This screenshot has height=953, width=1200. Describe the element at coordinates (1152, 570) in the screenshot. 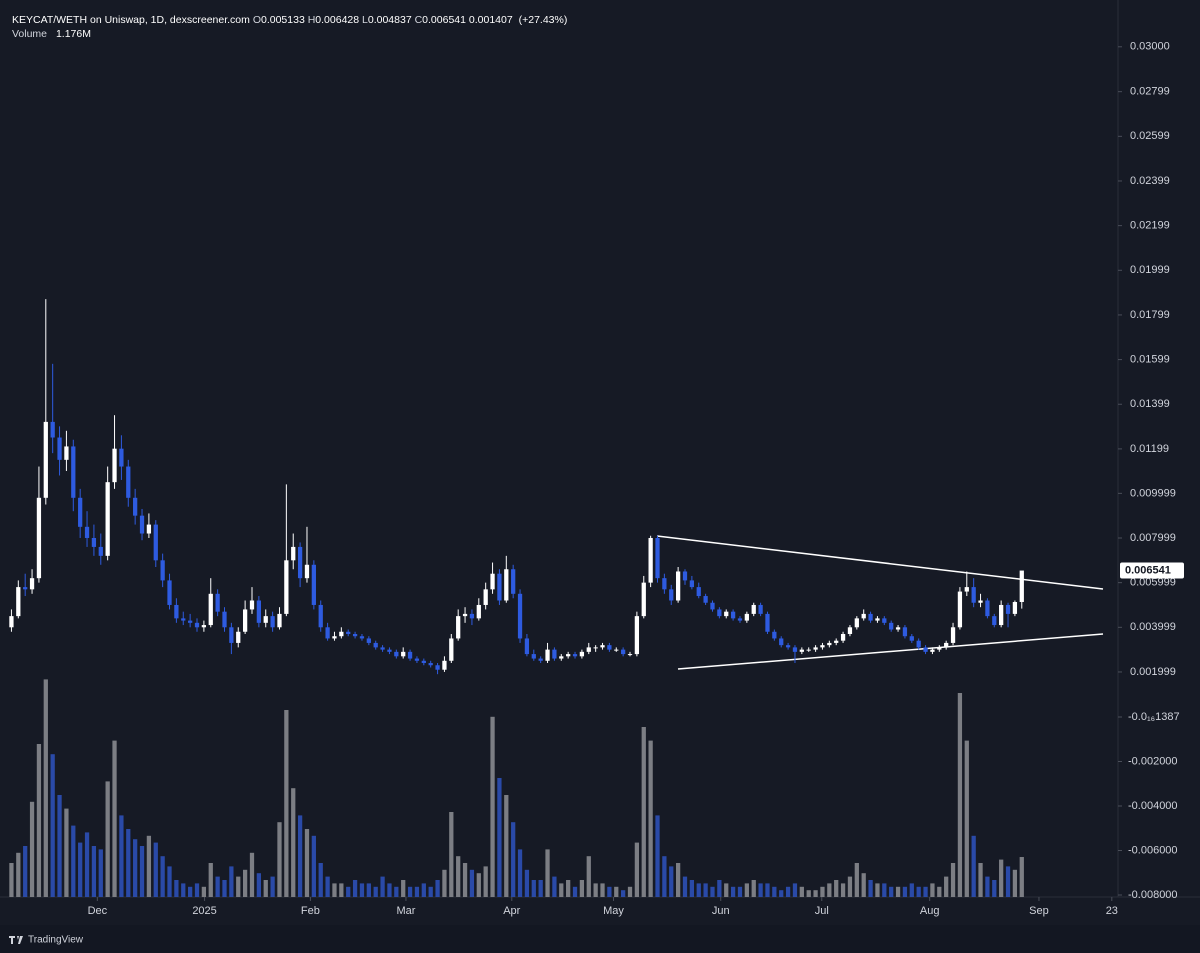

I see `last-price-box` at that location.